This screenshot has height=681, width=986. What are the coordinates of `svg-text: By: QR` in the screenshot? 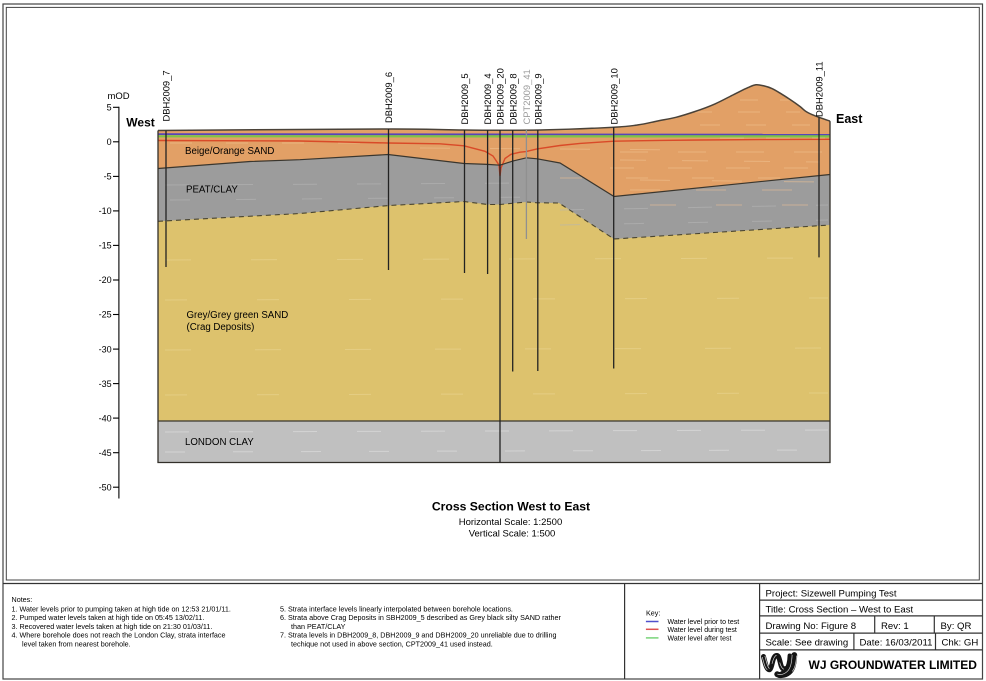 It's located at (956, 626).